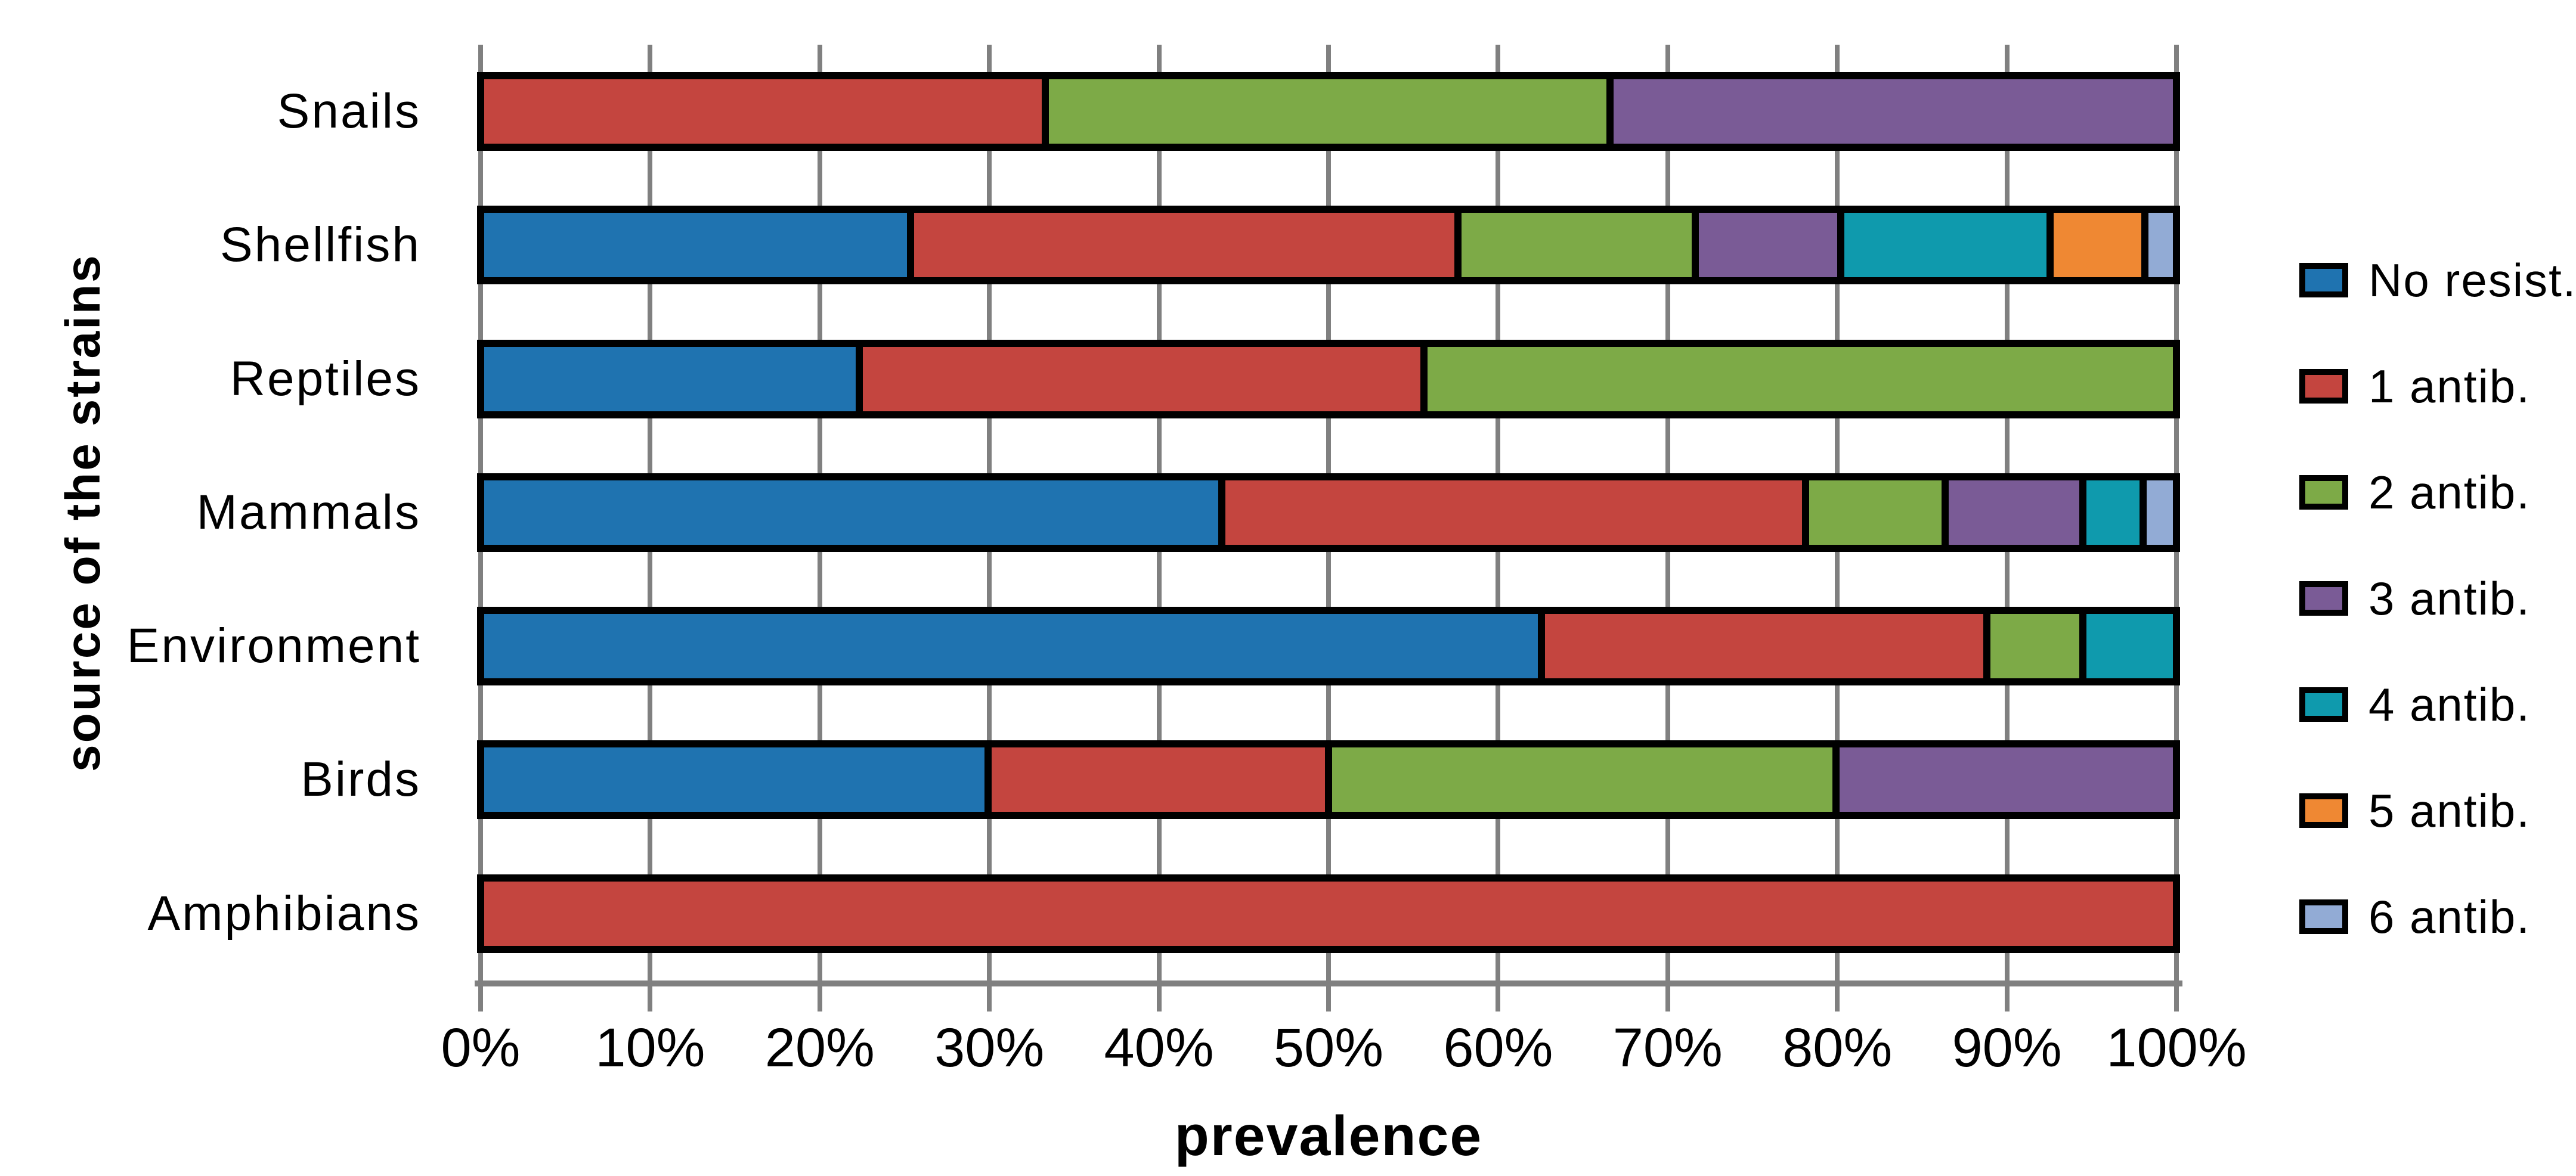 This screenshot has width=2576, height=1176. I want to click on x-axis-tick-60%, so click(1498, 999).